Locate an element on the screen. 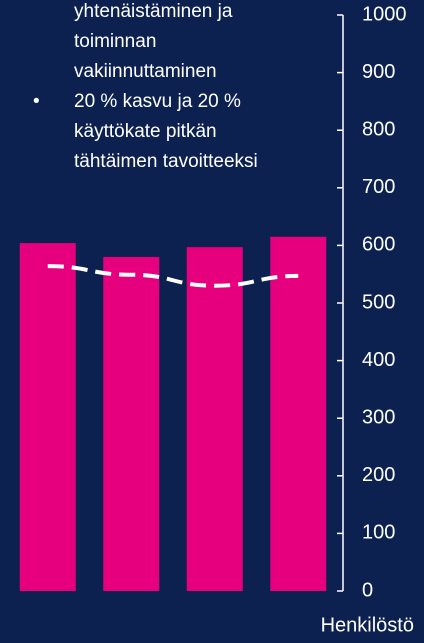  y-tick-label: 700 is located at coordinates (378, 187).